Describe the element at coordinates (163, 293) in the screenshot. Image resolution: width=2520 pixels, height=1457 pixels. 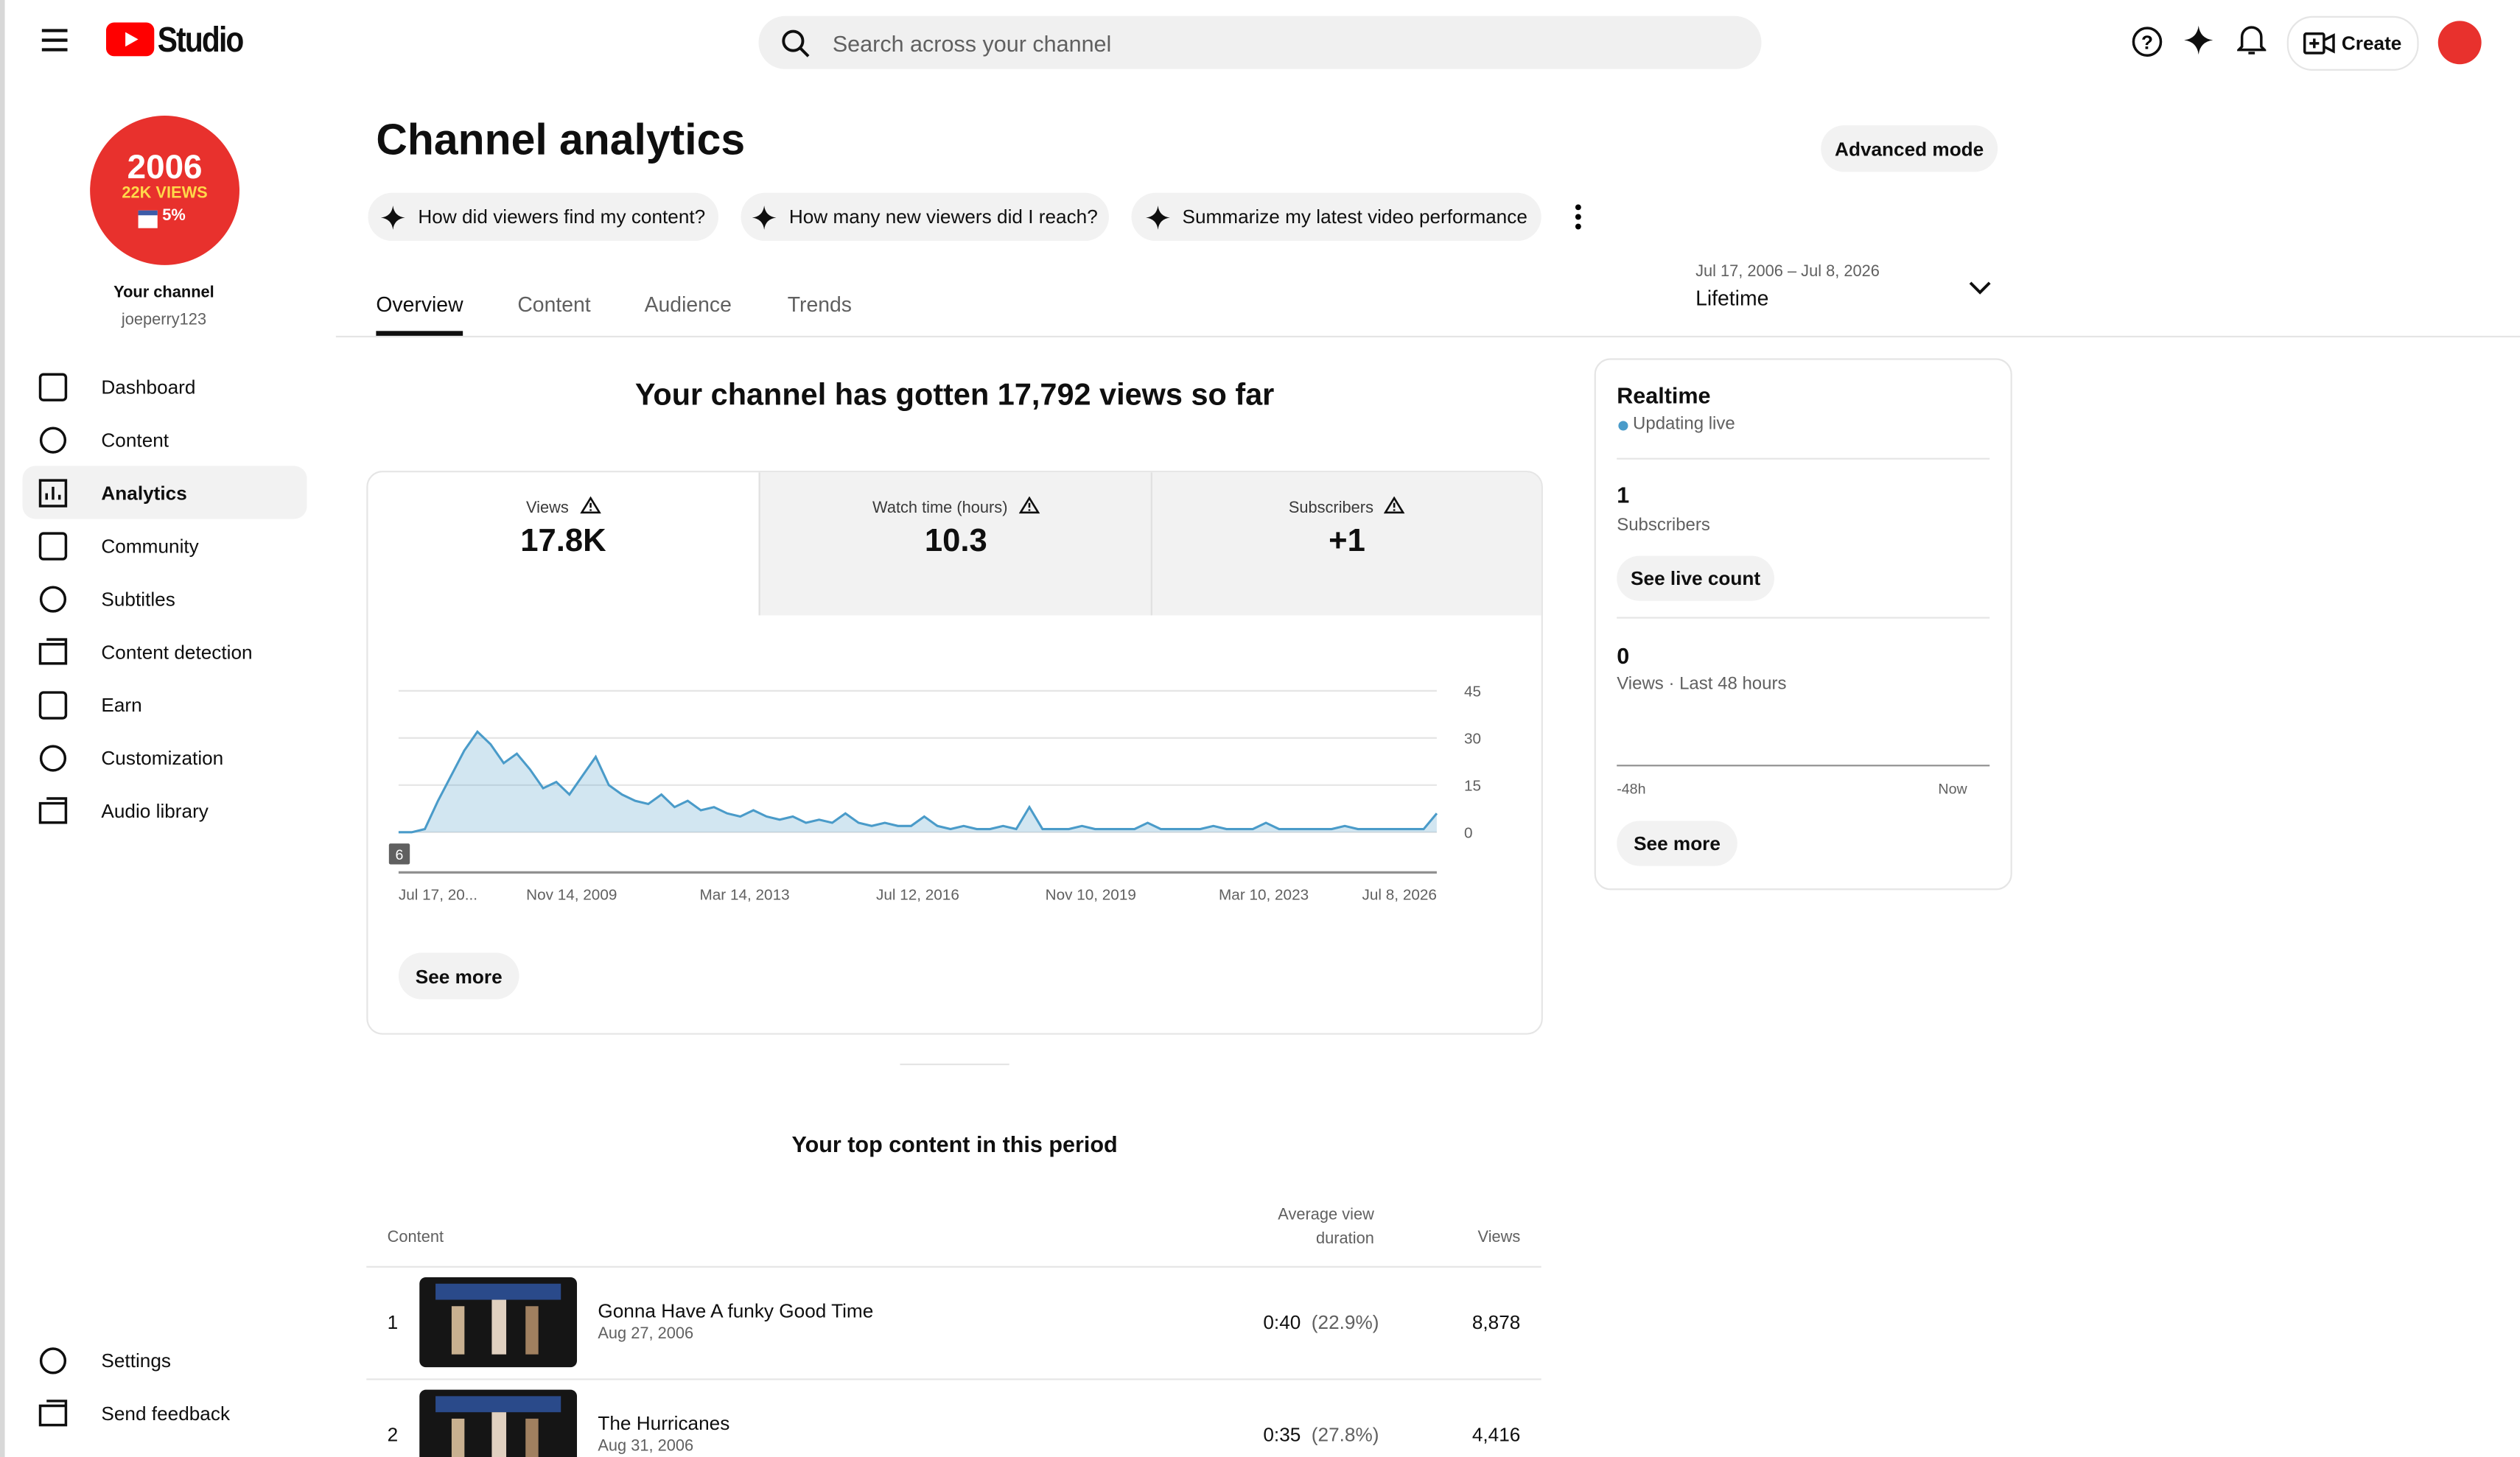
I see `channel-label: Your channel` at that location.